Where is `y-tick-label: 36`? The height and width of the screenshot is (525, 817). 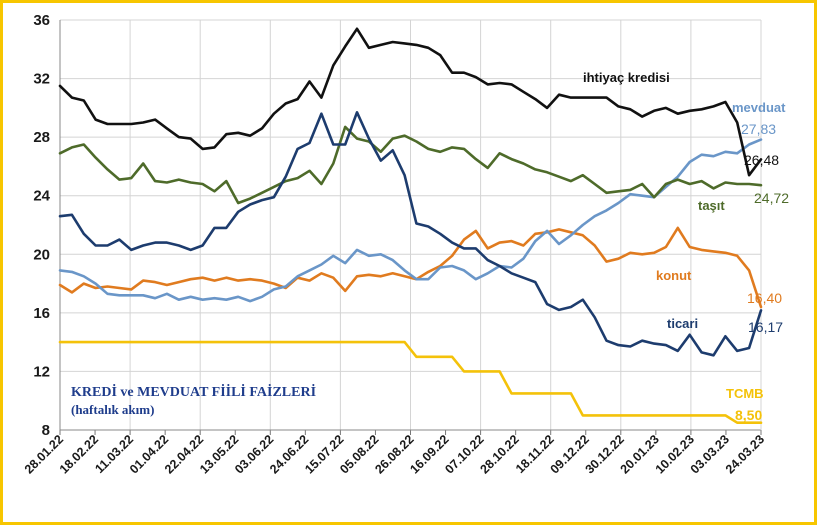
y-tick-label: 36 is located at coordinates (41, 20).